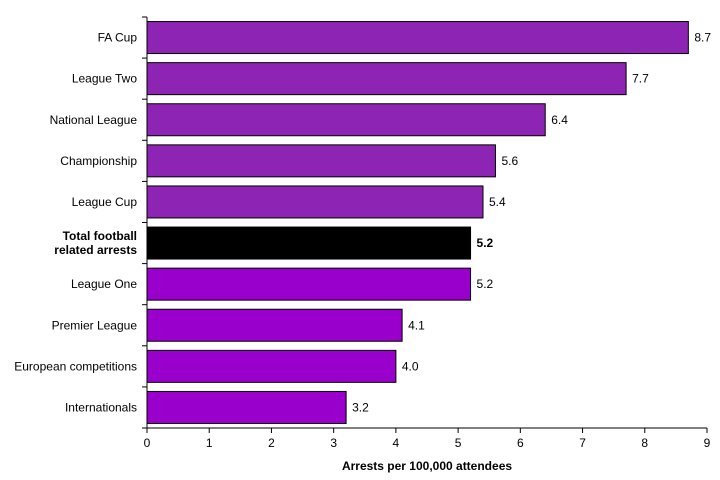 Image resolution: width=720 pixels, height=480 pixels. I want to click on data-label: 3.2, so click(360, 407).